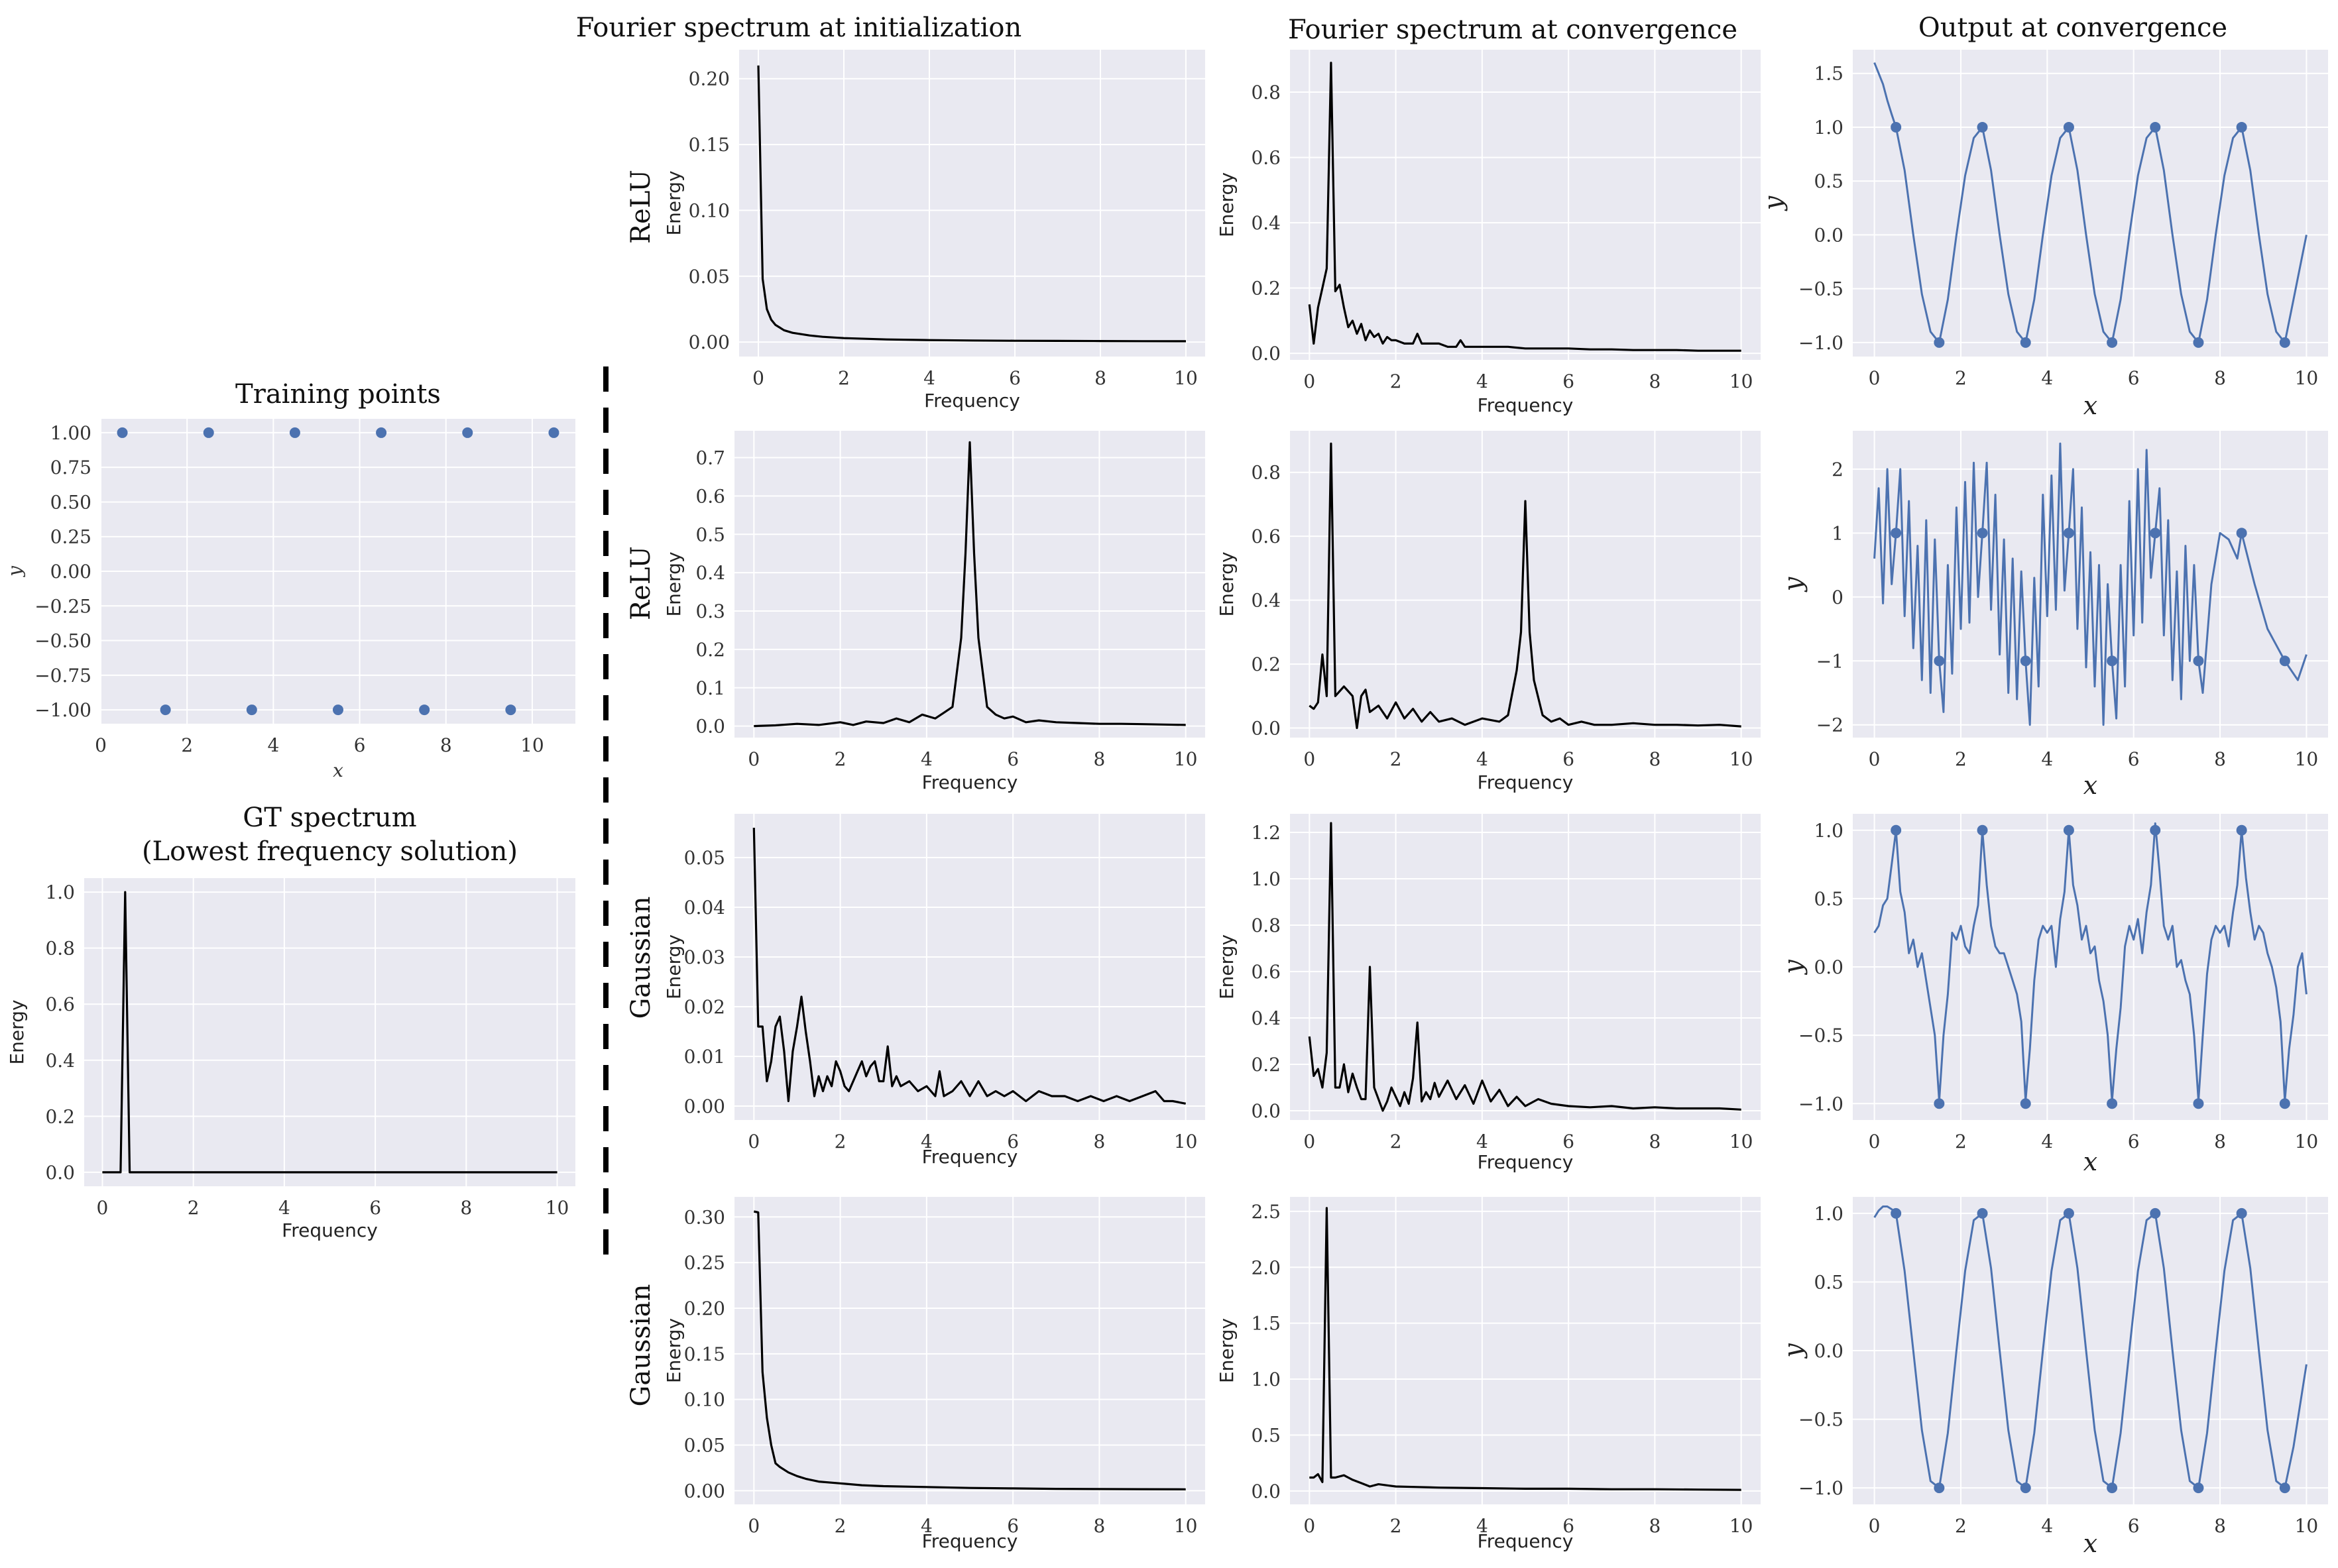 The height and width of the screenshot is (1568, 2338). What do you see at coordinates (709, 145) in the screenshot?
I see `y-tick-label: 0.15` at bounding box center [709, 145].